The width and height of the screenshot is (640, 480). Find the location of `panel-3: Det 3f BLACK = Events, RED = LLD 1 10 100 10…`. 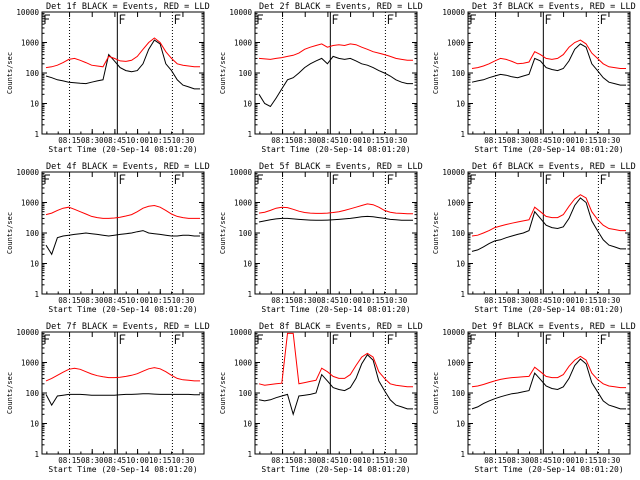

panel-3: Det 3f BLACK = Events, RED = LLD 1 10 100 10… is located at coordinates (534, 78).